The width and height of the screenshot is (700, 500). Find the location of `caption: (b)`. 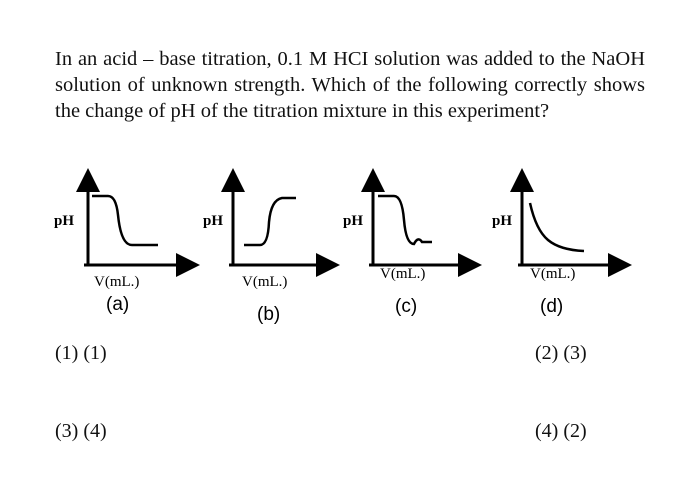

caption: (b) is located at coordinates (268, 314).